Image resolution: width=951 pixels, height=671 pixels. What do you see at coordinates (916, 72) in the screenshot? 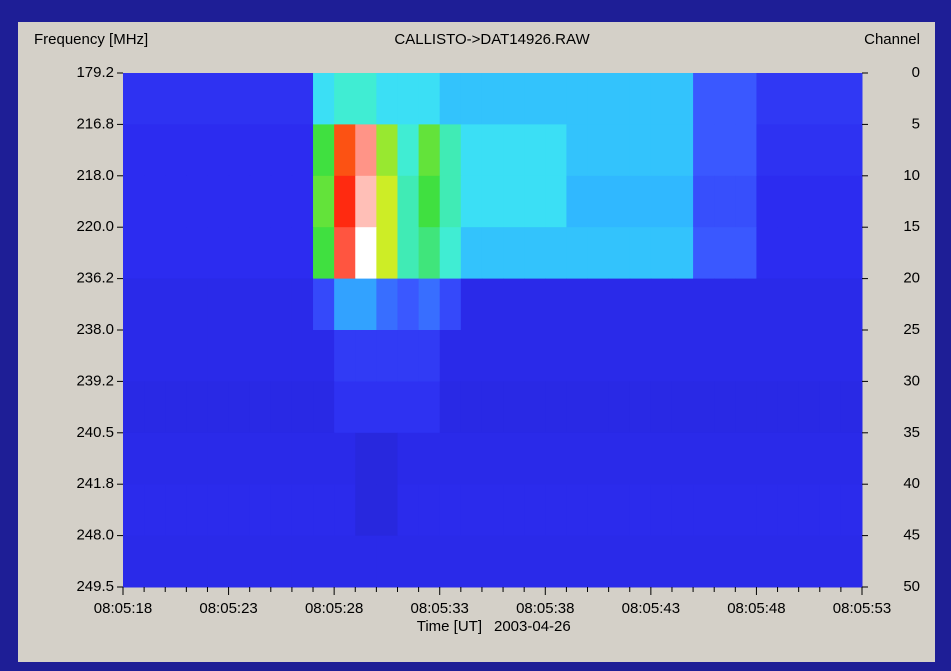
I see `y2-tick-label: 0` at bounding box center [916, 72].